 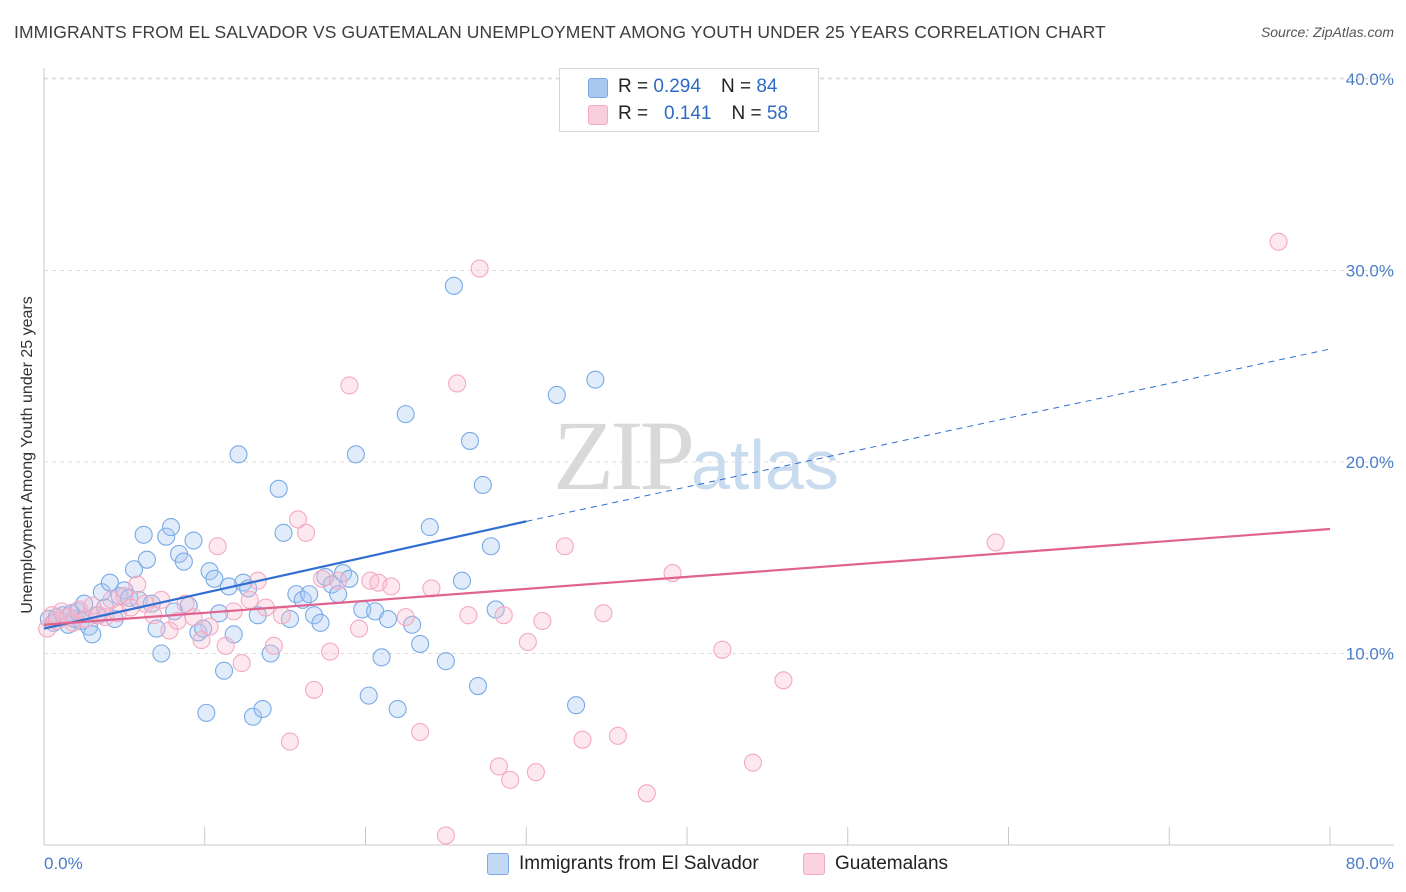 I want to click on source-label: Source: ZipAtlas.com, so click(x=1327, y=32).